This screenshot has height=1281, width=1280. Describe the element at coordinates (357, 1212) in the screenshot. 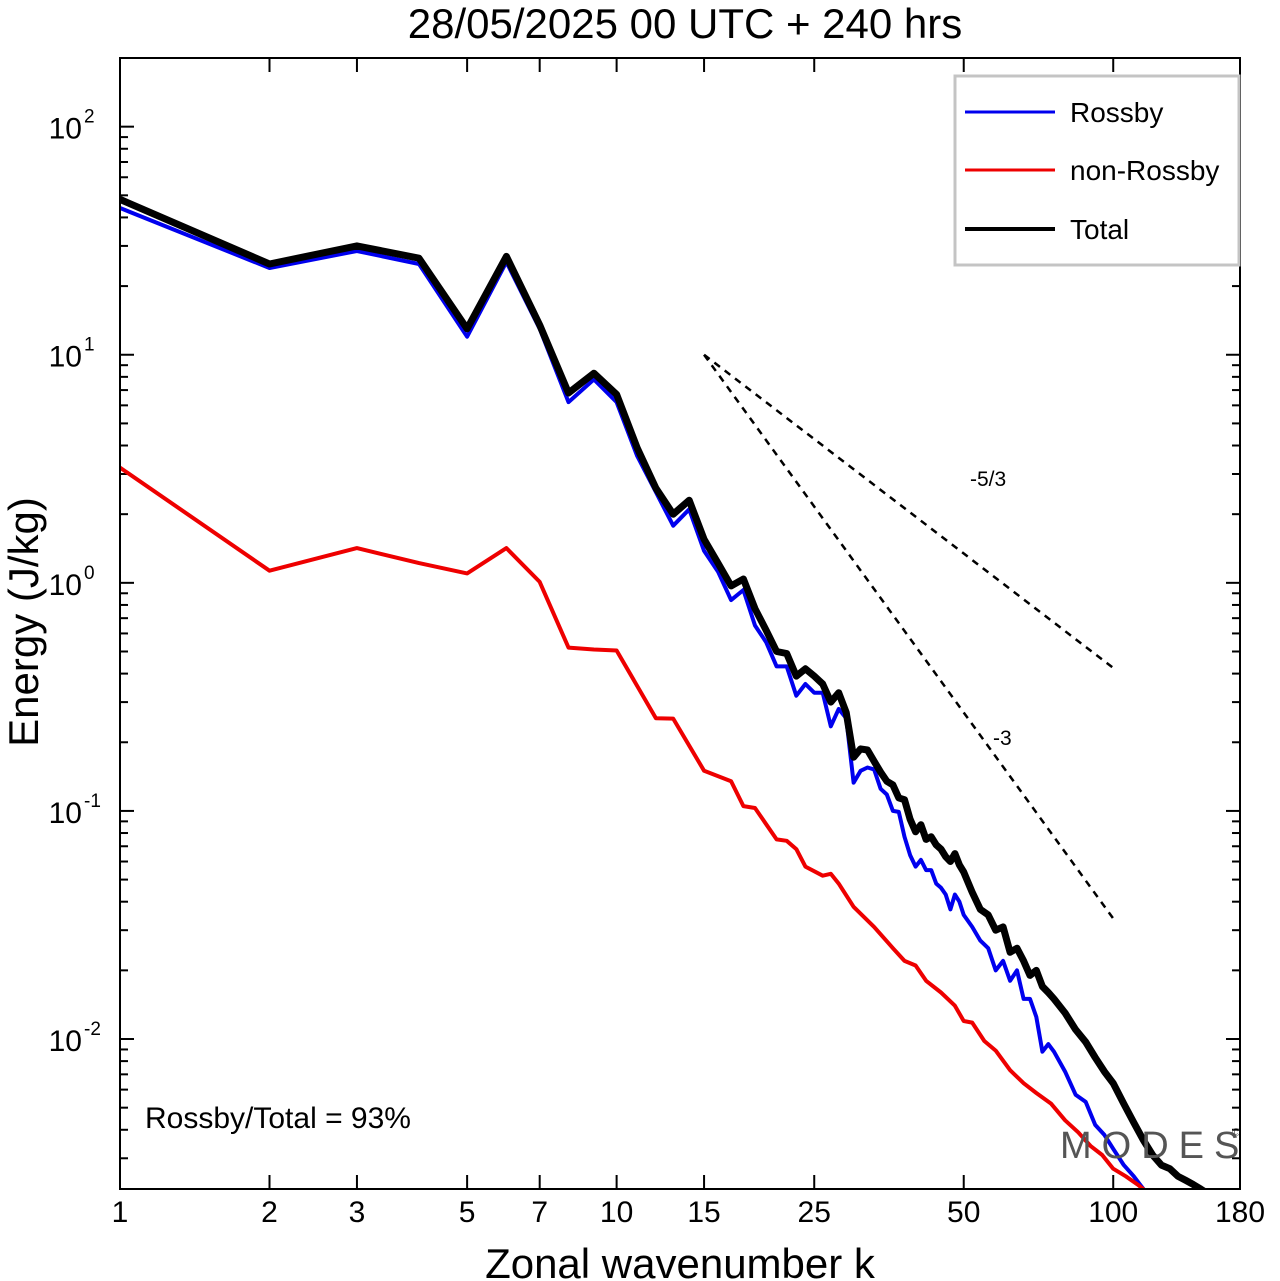

I see `x-tick-label: 3` at that location.